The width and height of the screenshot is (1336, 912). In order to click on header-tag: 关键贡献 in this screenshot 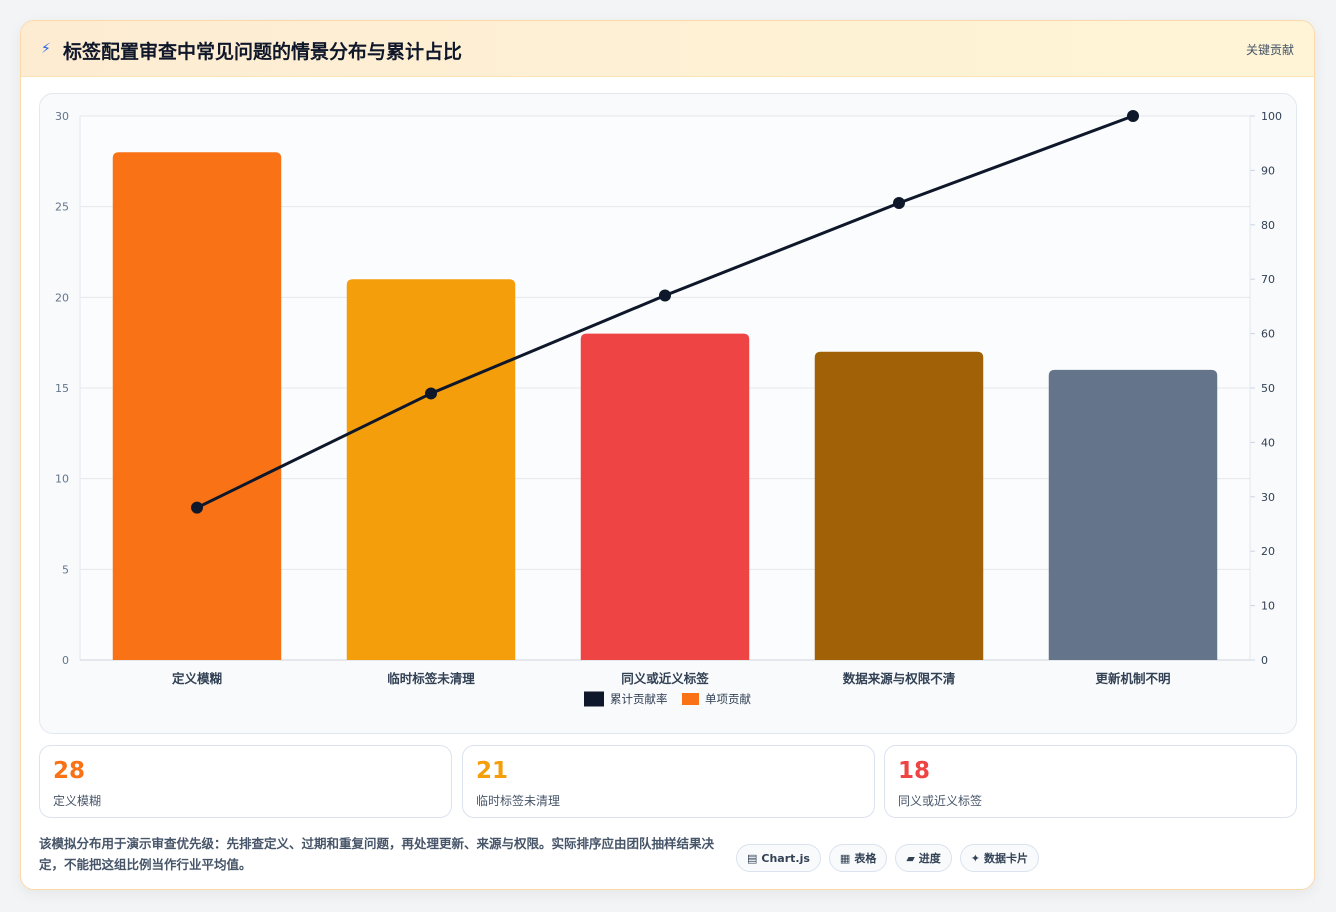, I will do `click(1269, 50)`.